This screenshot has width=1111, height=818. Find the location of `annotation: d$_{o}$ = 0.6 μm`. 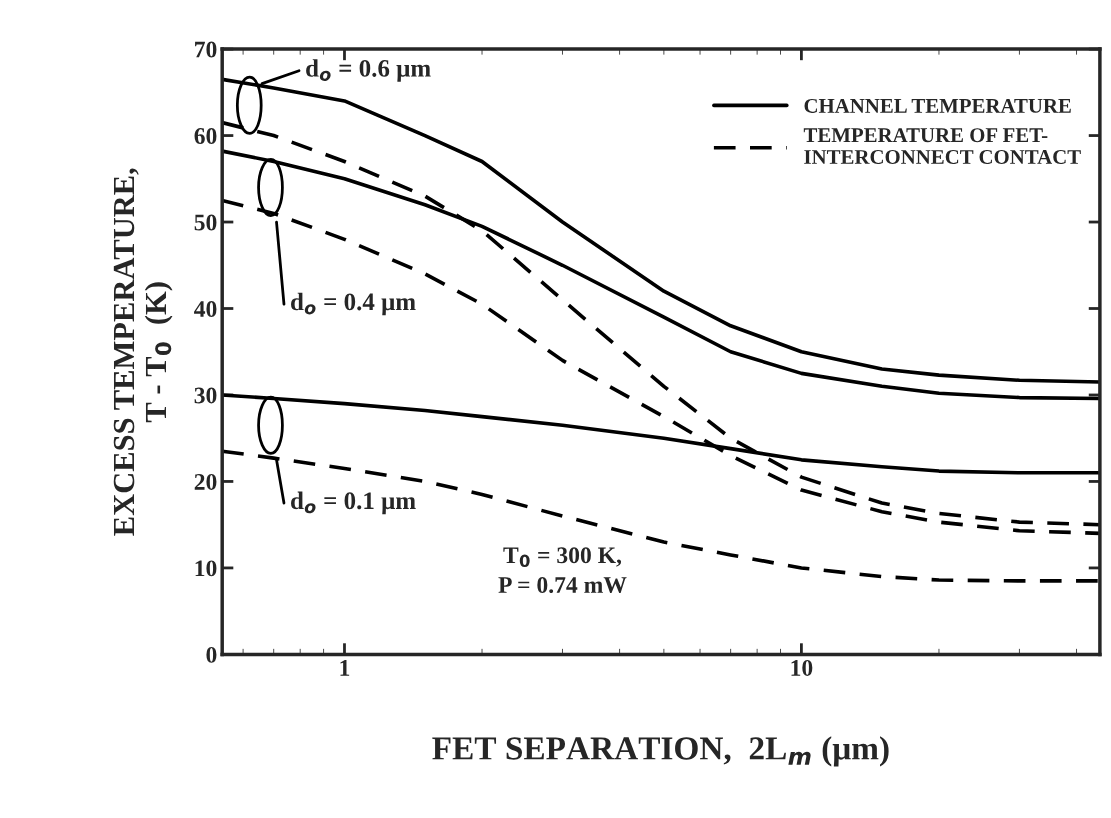

annotation: d$_{o}$ = 0.6 μm is located at coordinates (368, 70).